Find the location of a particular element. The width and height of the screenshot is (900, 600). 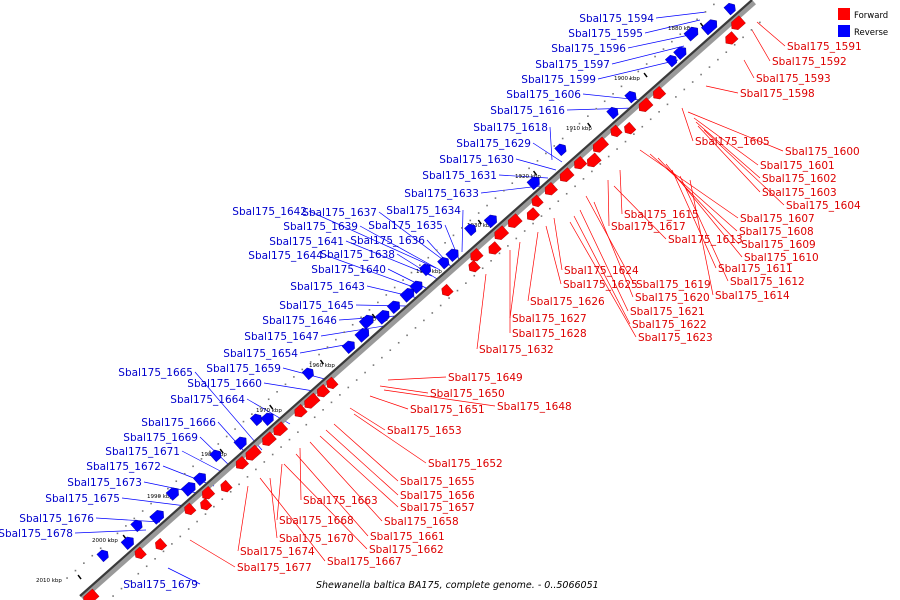

gene-label: Sbal175_1656 is located at coordinates (437, 496).